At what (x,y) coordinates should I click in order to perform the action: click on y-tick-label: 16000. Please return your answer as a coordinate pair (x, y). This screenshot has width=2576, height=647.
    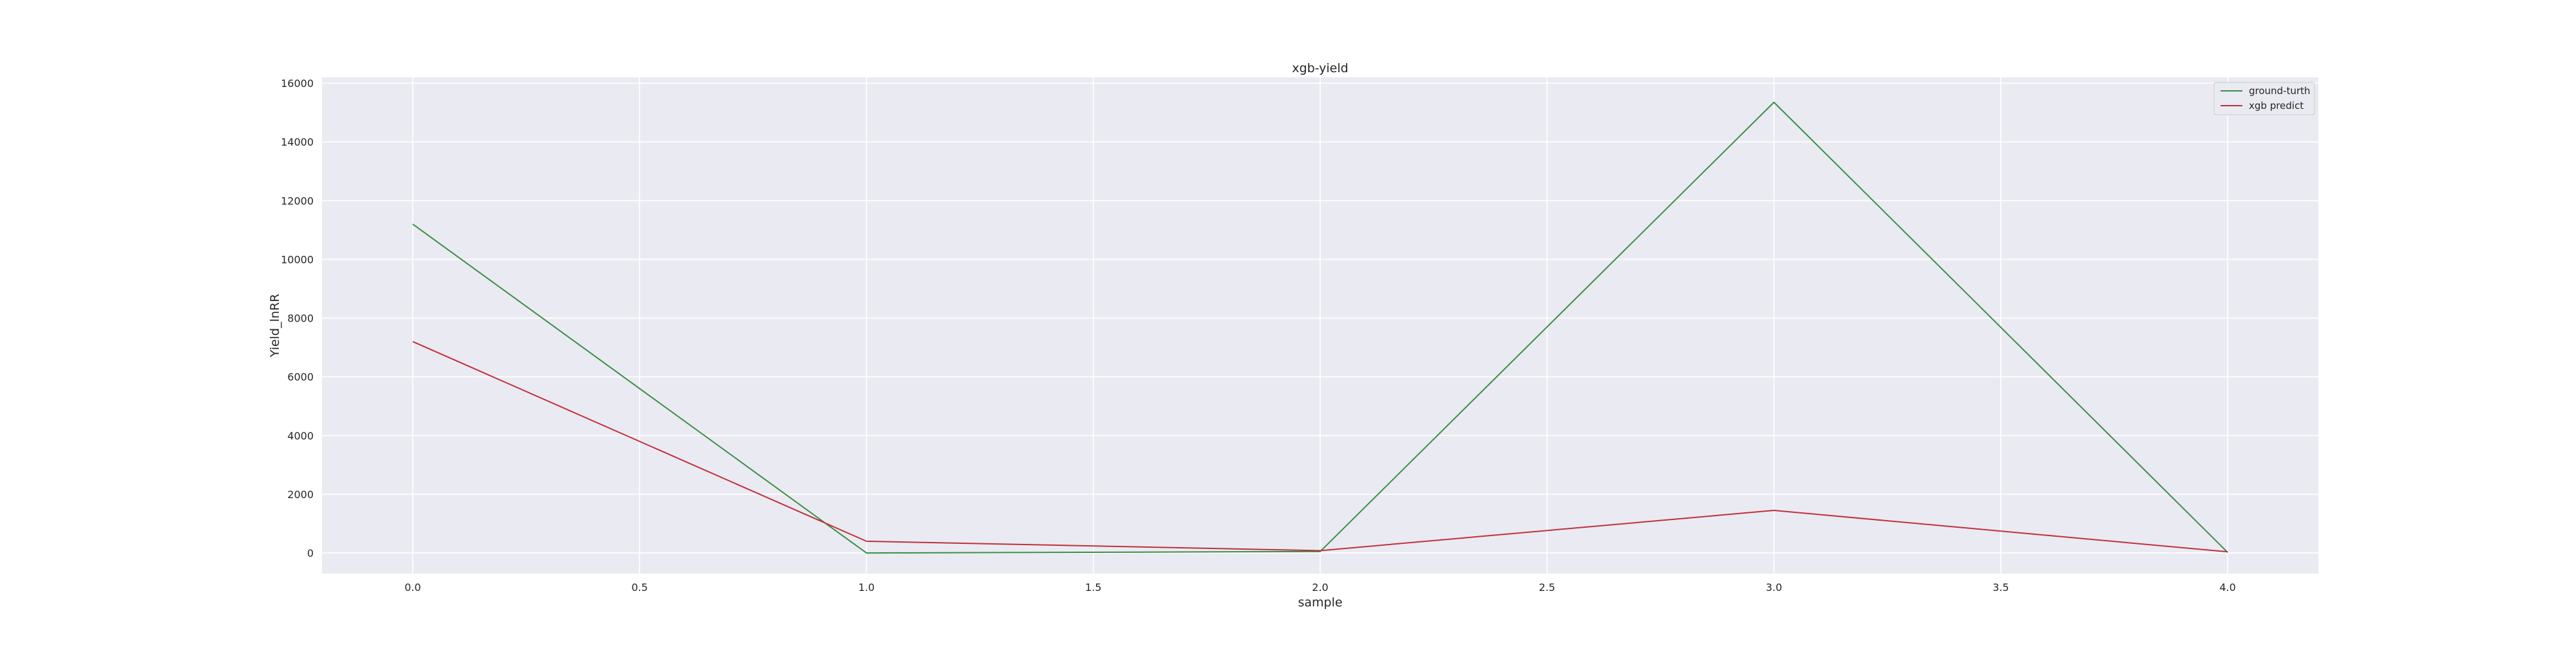
    Looking at the image, I should click on (297, 83).